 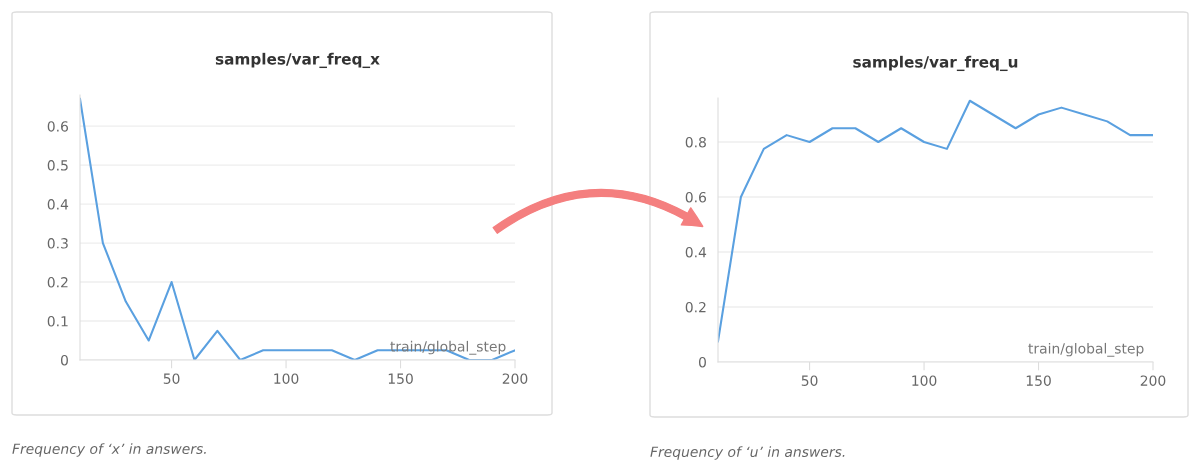 What do you see at coordinates (57, 321) in the screenshot?
I see `y-tick-label: 0.1` at bounding box center [57, 321].